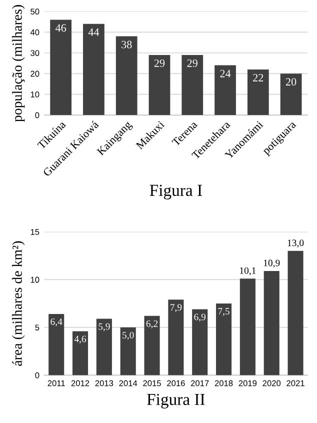 The height and width of the screenshot is (423, 317). What do you see at coordinates (295, 383) in the screenshot?
I see `x-tick-label: 2021` at bounding box center [295, 383].